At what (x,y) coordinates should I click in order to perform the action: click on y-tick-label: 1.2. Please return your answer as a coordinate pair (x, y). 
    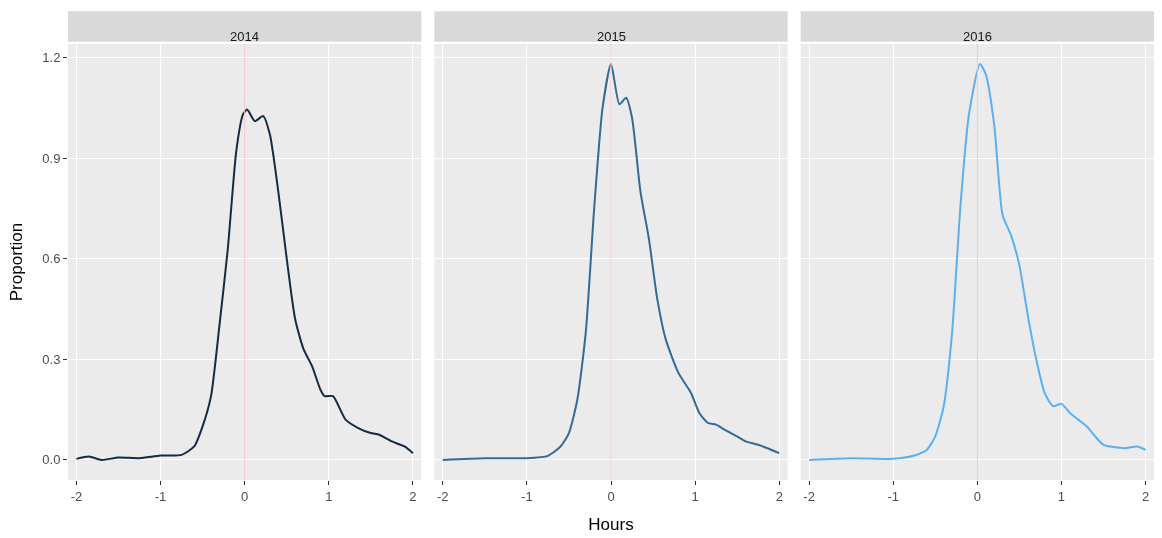
    Looking at the image, I should click on (51, 57).